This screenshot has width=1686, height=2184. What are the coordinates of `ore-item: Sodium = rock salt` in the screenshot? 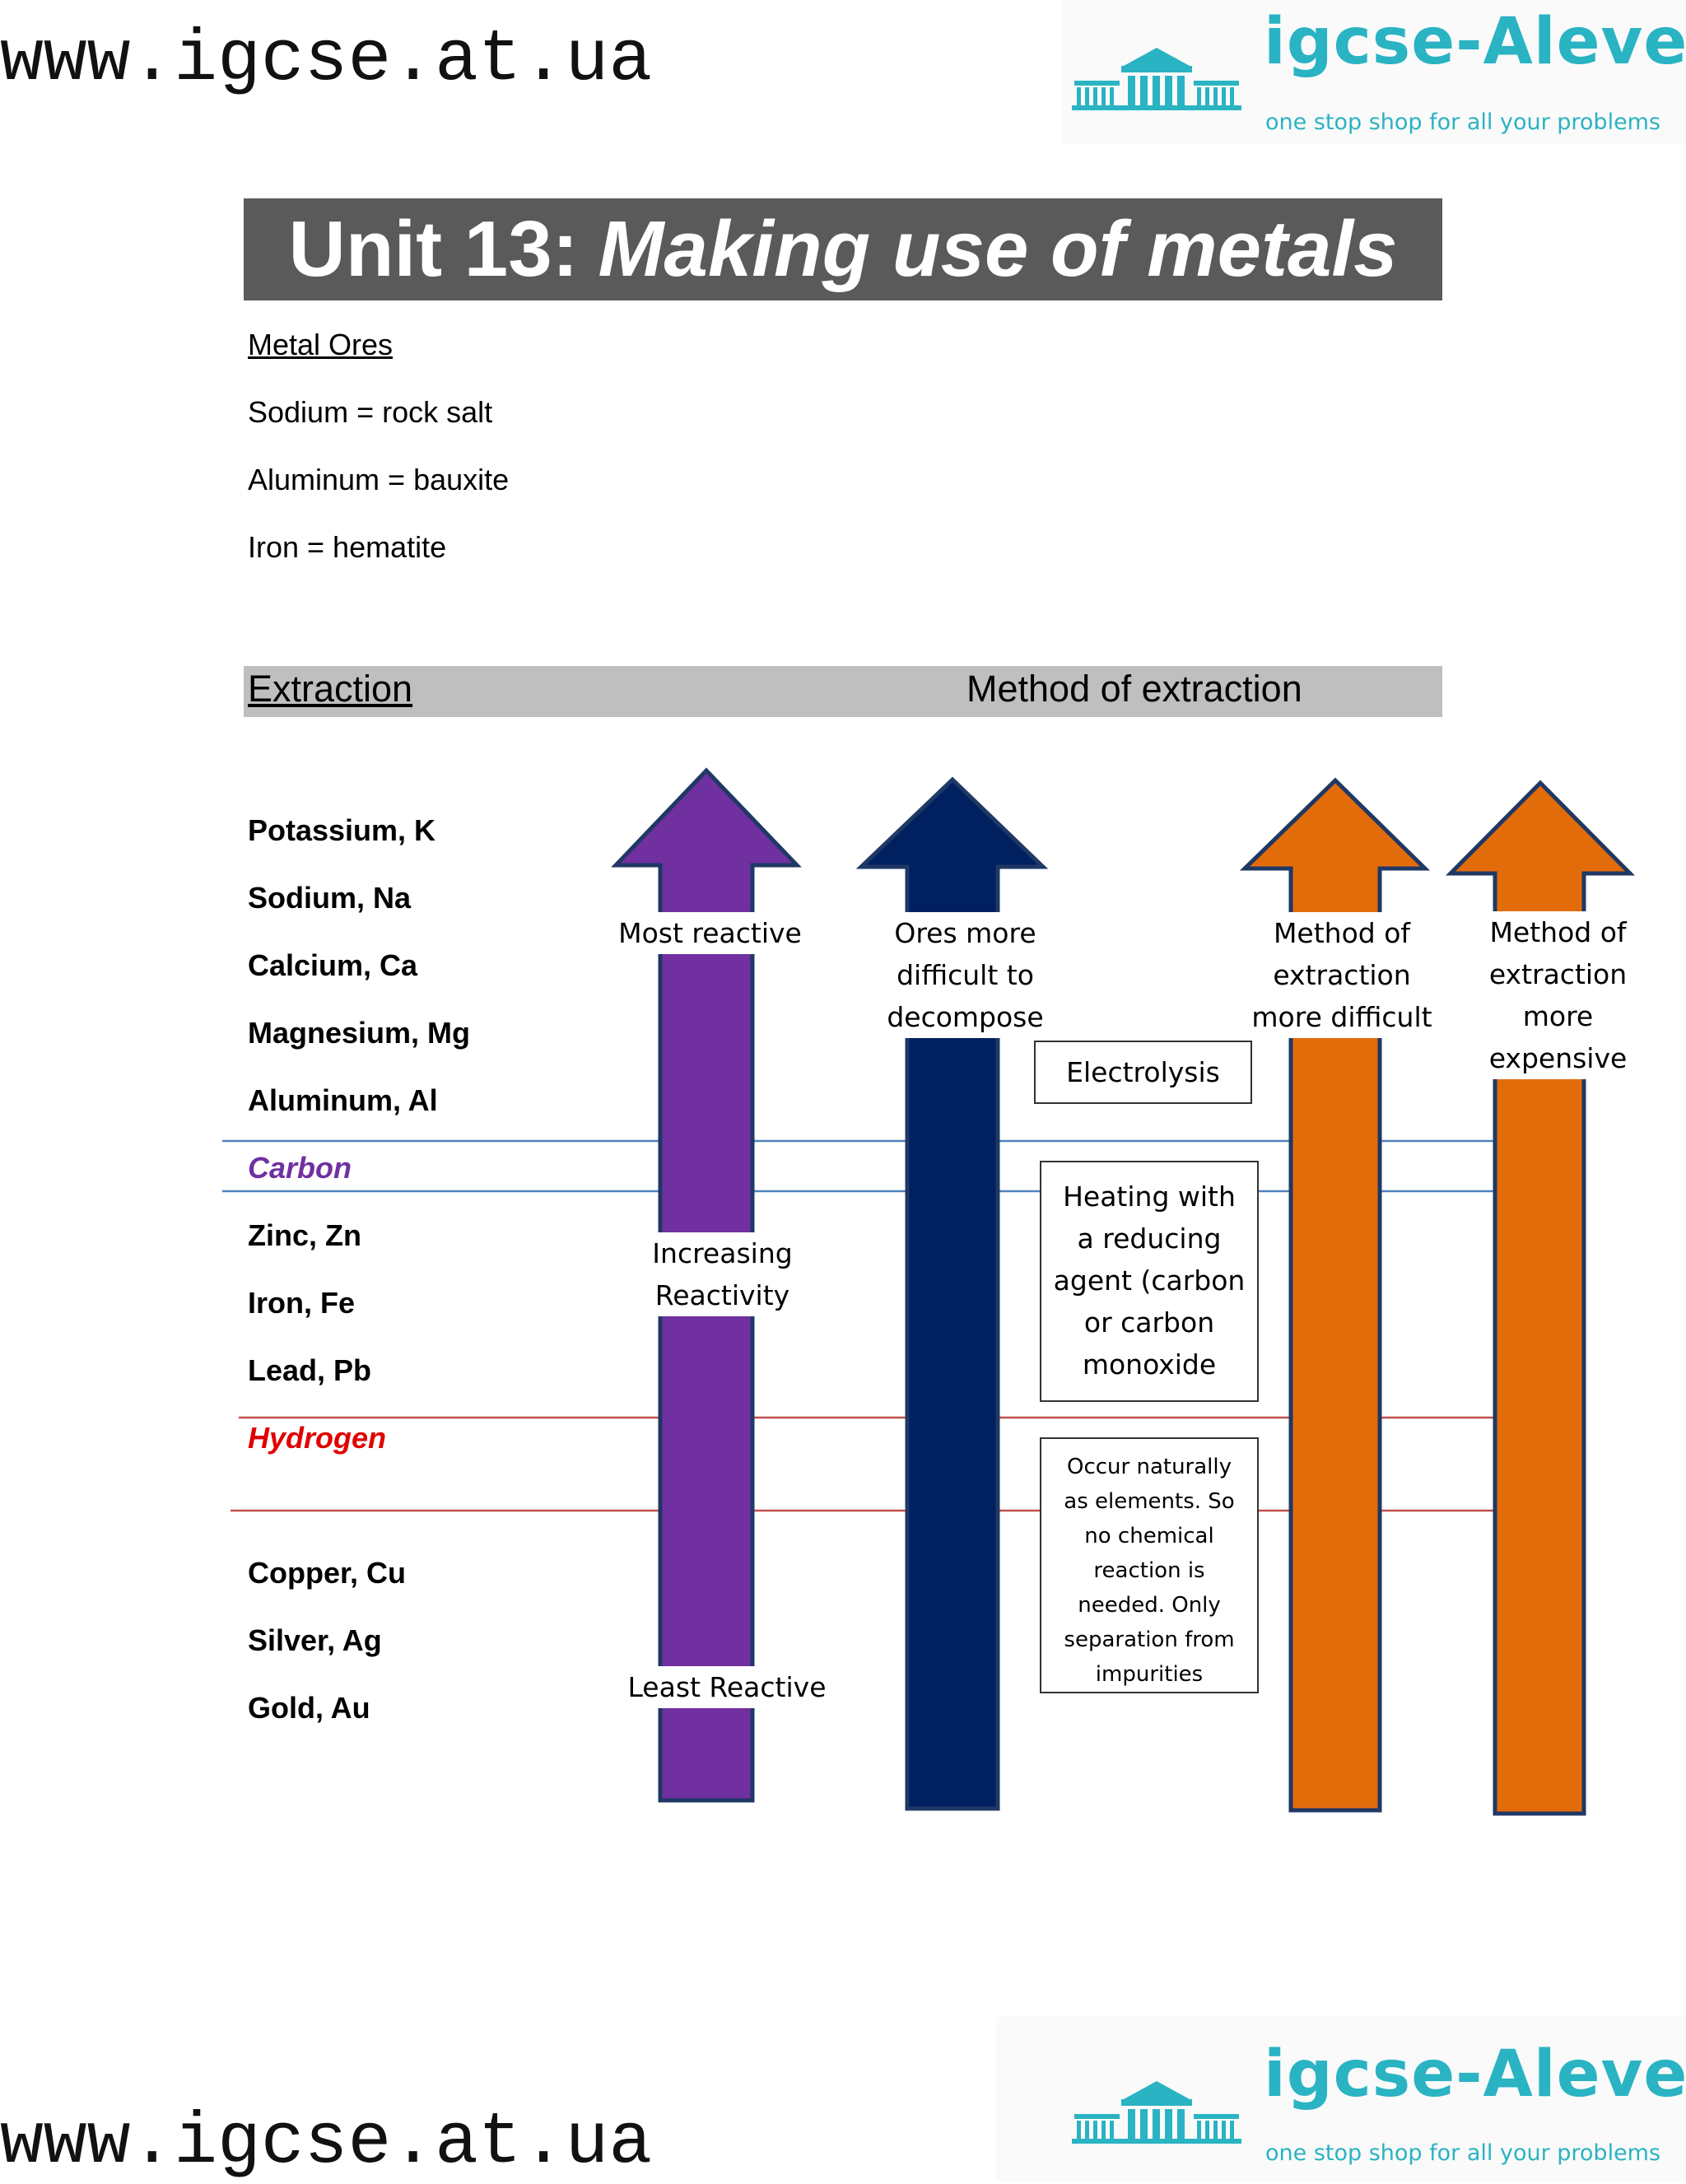 It's located at (370, 412).